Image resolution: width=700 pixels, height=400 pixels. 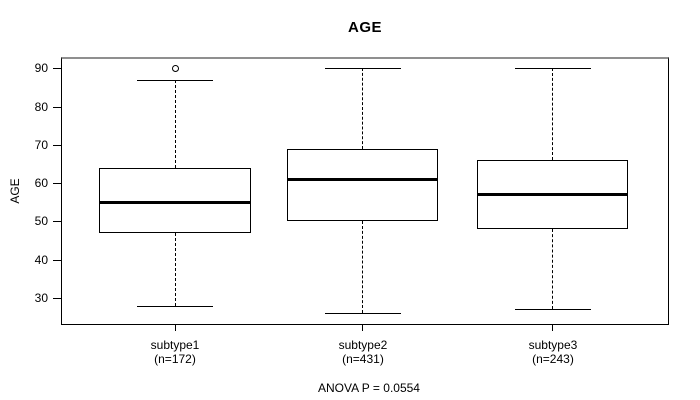 I want to click on y-tick-label: 90, so click(x=41, y=68).